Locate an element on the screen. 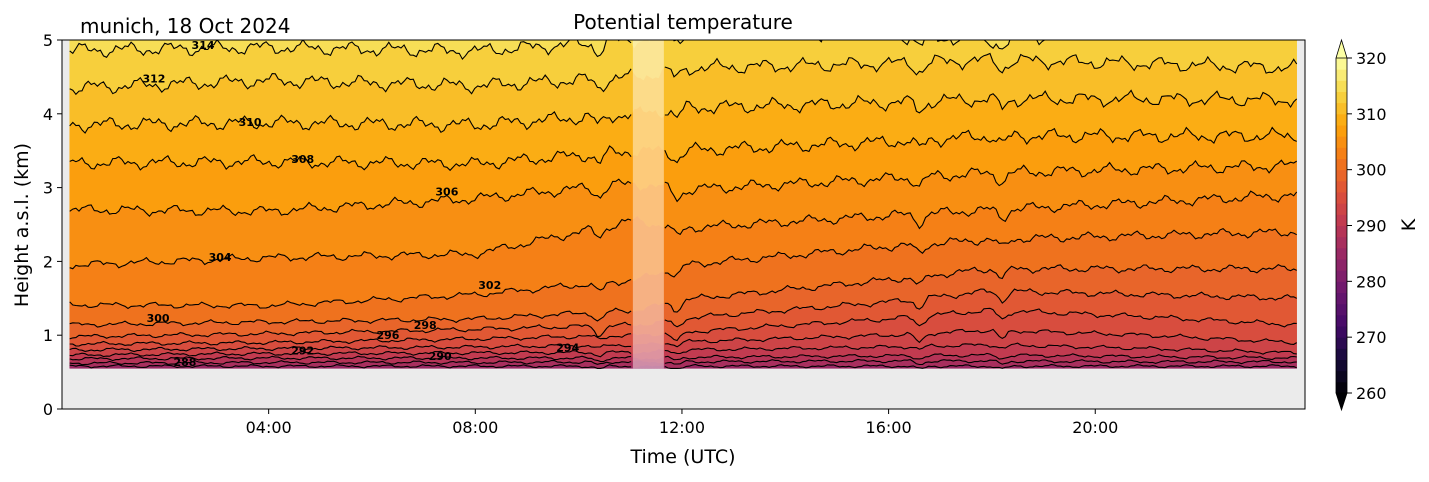 This screenshot has width=1429, height=482. colorbar-tick-label: 290 is located at coordinates (1371, 226).